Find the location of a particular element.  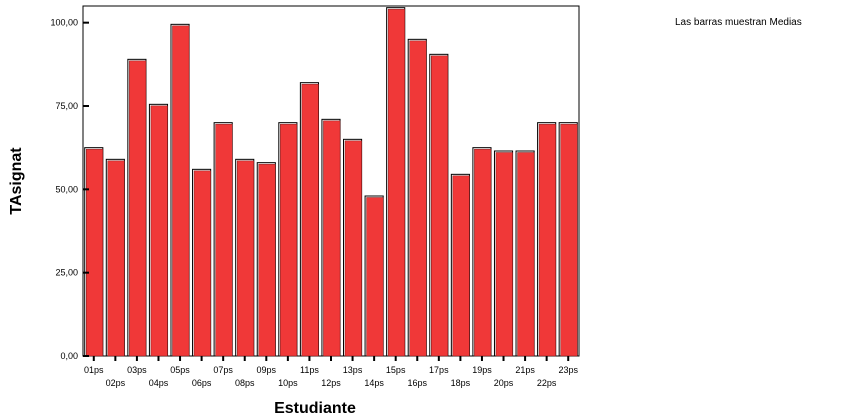

x-tick-label: 06ps is located at coordinates (202, 383).